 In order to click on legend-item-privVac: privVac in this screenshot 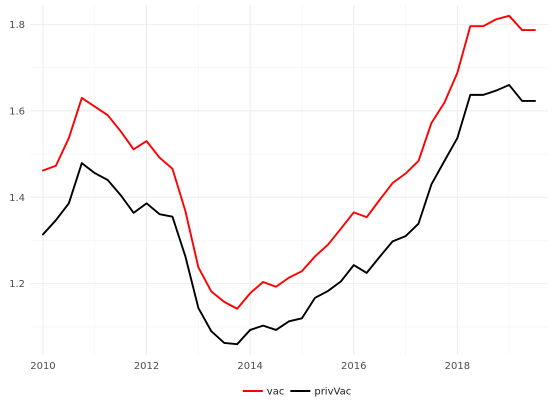, I will do `click(320, 392)`.